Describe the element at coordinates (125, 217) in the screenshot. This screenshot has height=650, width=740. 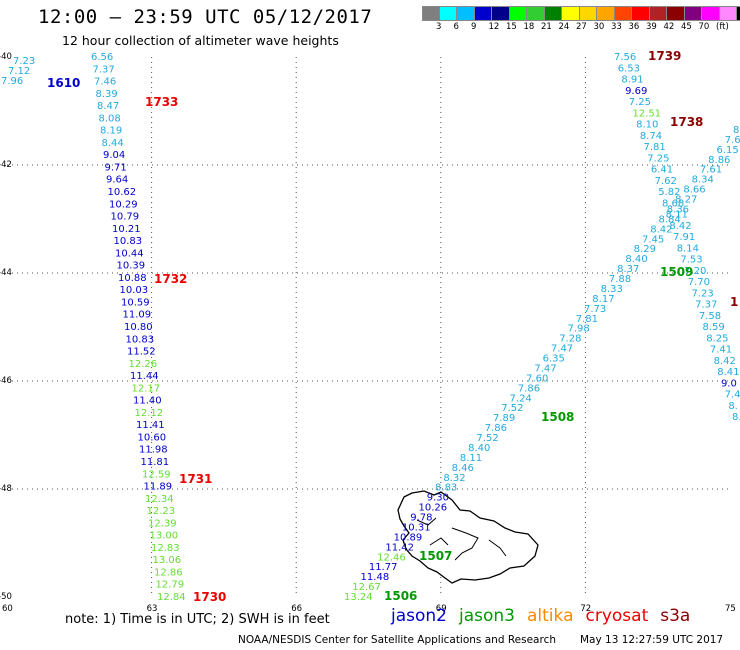
I see `wave-height-value: 10.79` at that location.